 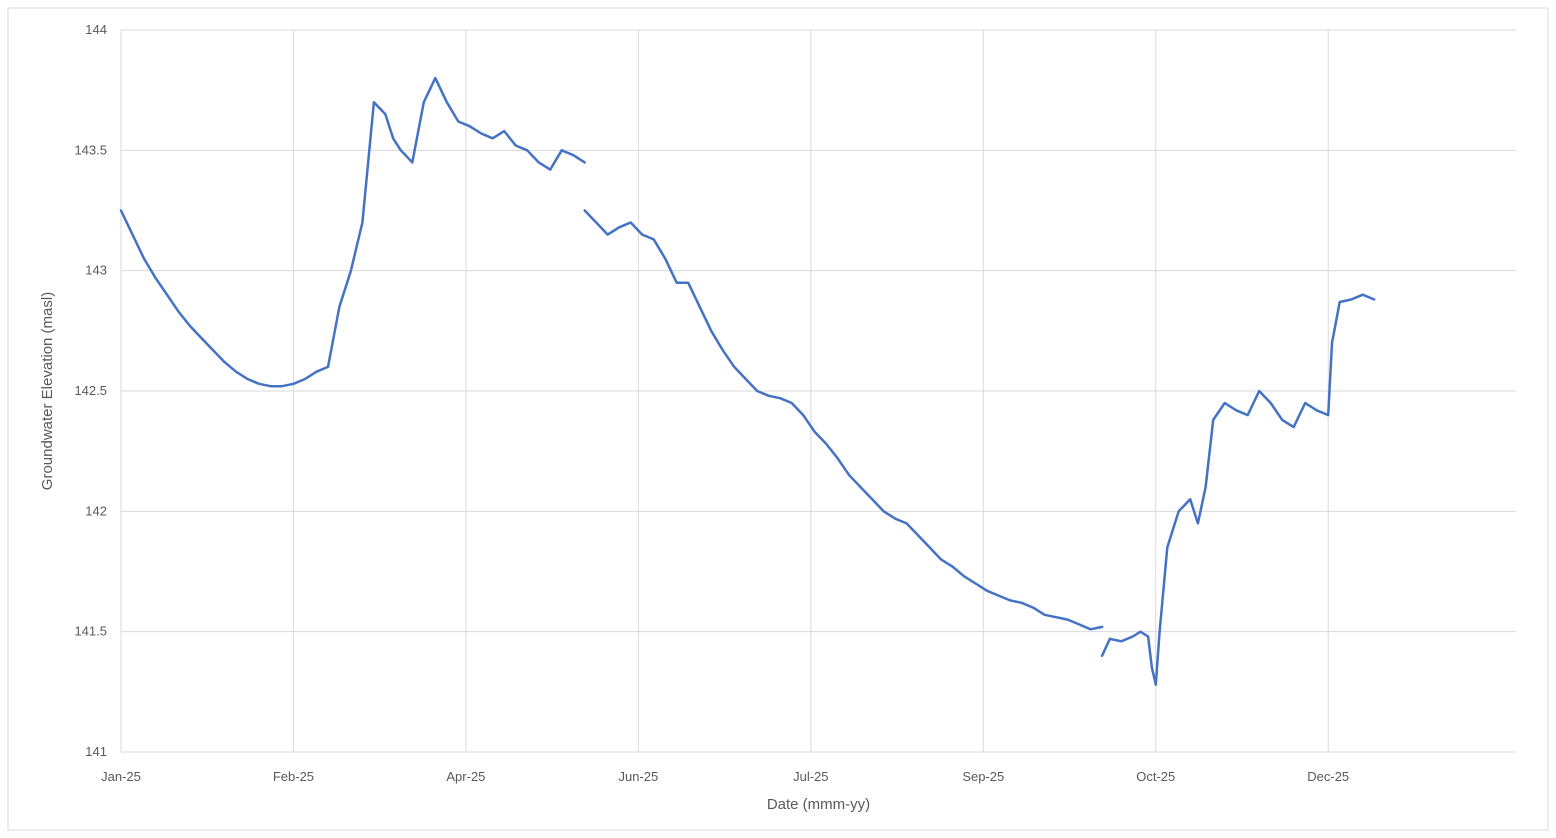 I want to click on x-tick-label: Oct-25, so click(x=1155, y=776).